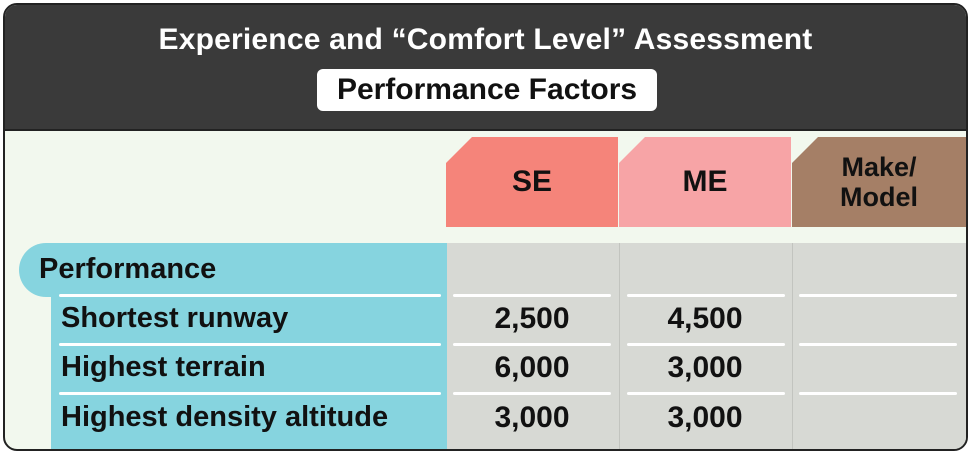 The image size is (971, 454). I want to click on cell-se-shortest-runway: 2,500, so click(532, 318).